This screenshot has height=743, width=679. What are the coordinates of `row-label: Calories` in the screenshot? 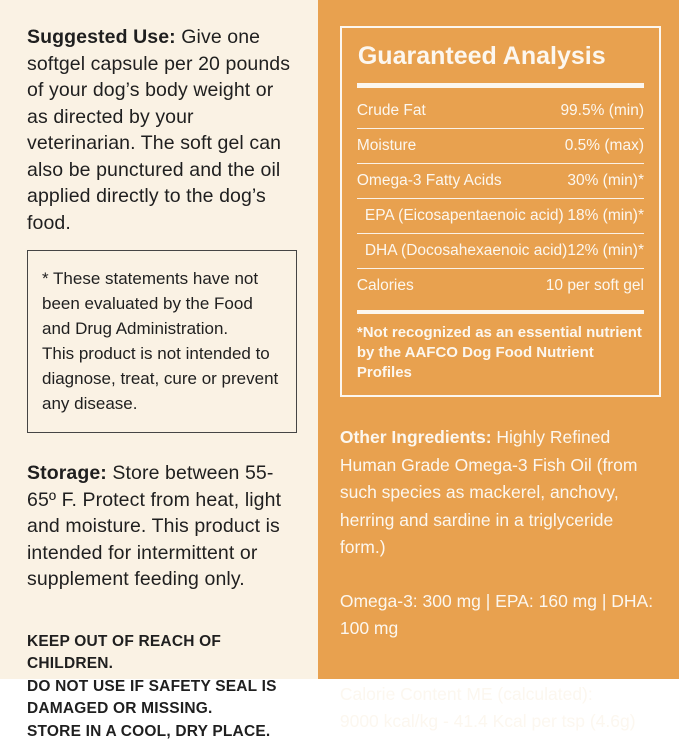 It's located at (385, 286).